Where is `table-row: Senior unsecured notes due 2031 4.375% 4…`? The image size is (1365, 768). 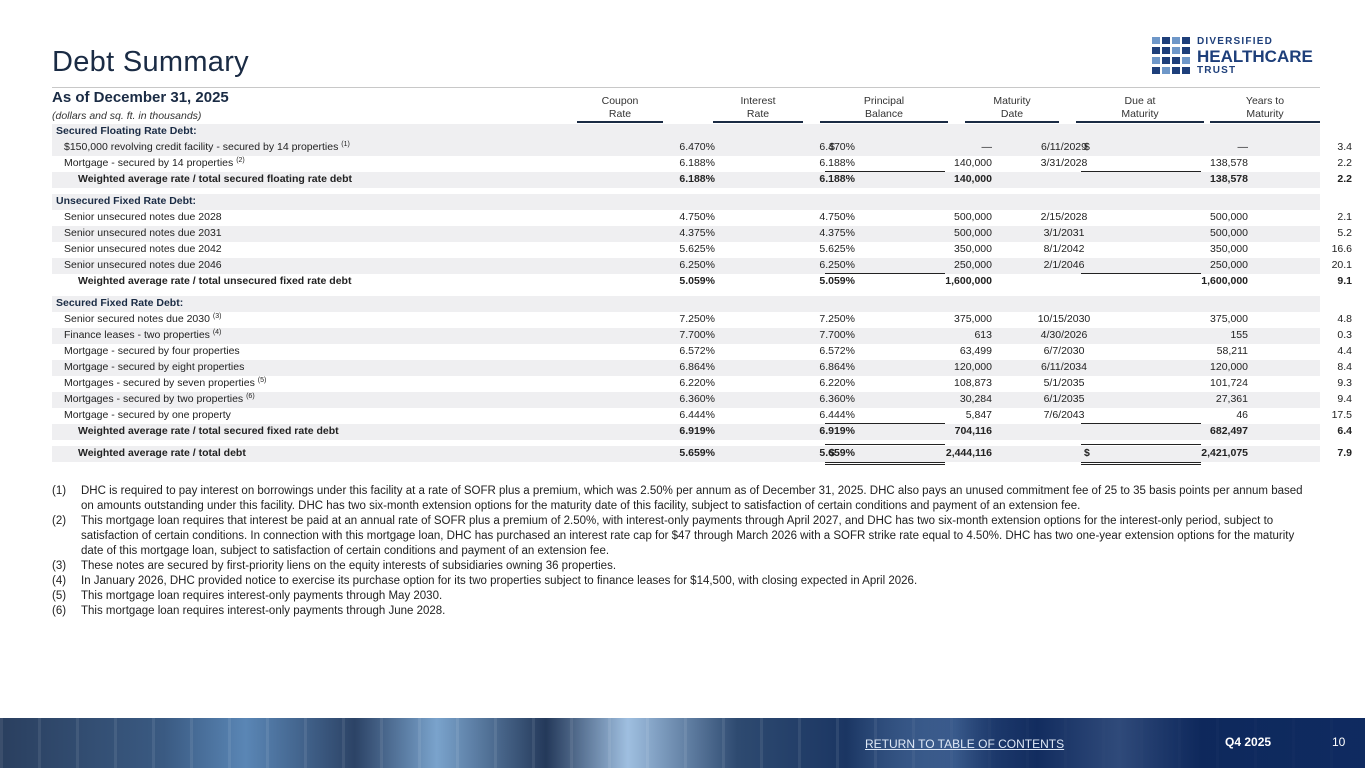
table-row: Senior unsecured notes due 2031 4.375% 4… is located at coordinates (702, 234).